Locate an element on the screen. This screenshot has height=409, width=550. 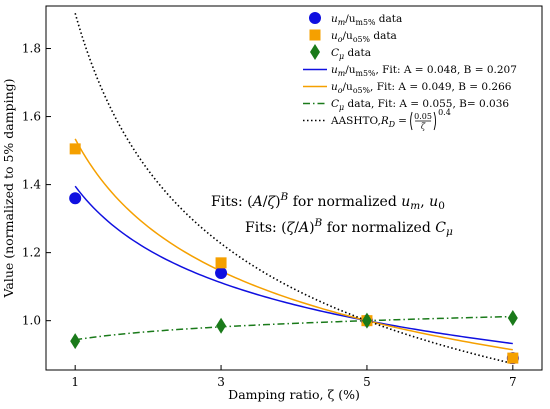
formula-equals: = is located at coordinates (402, 121).